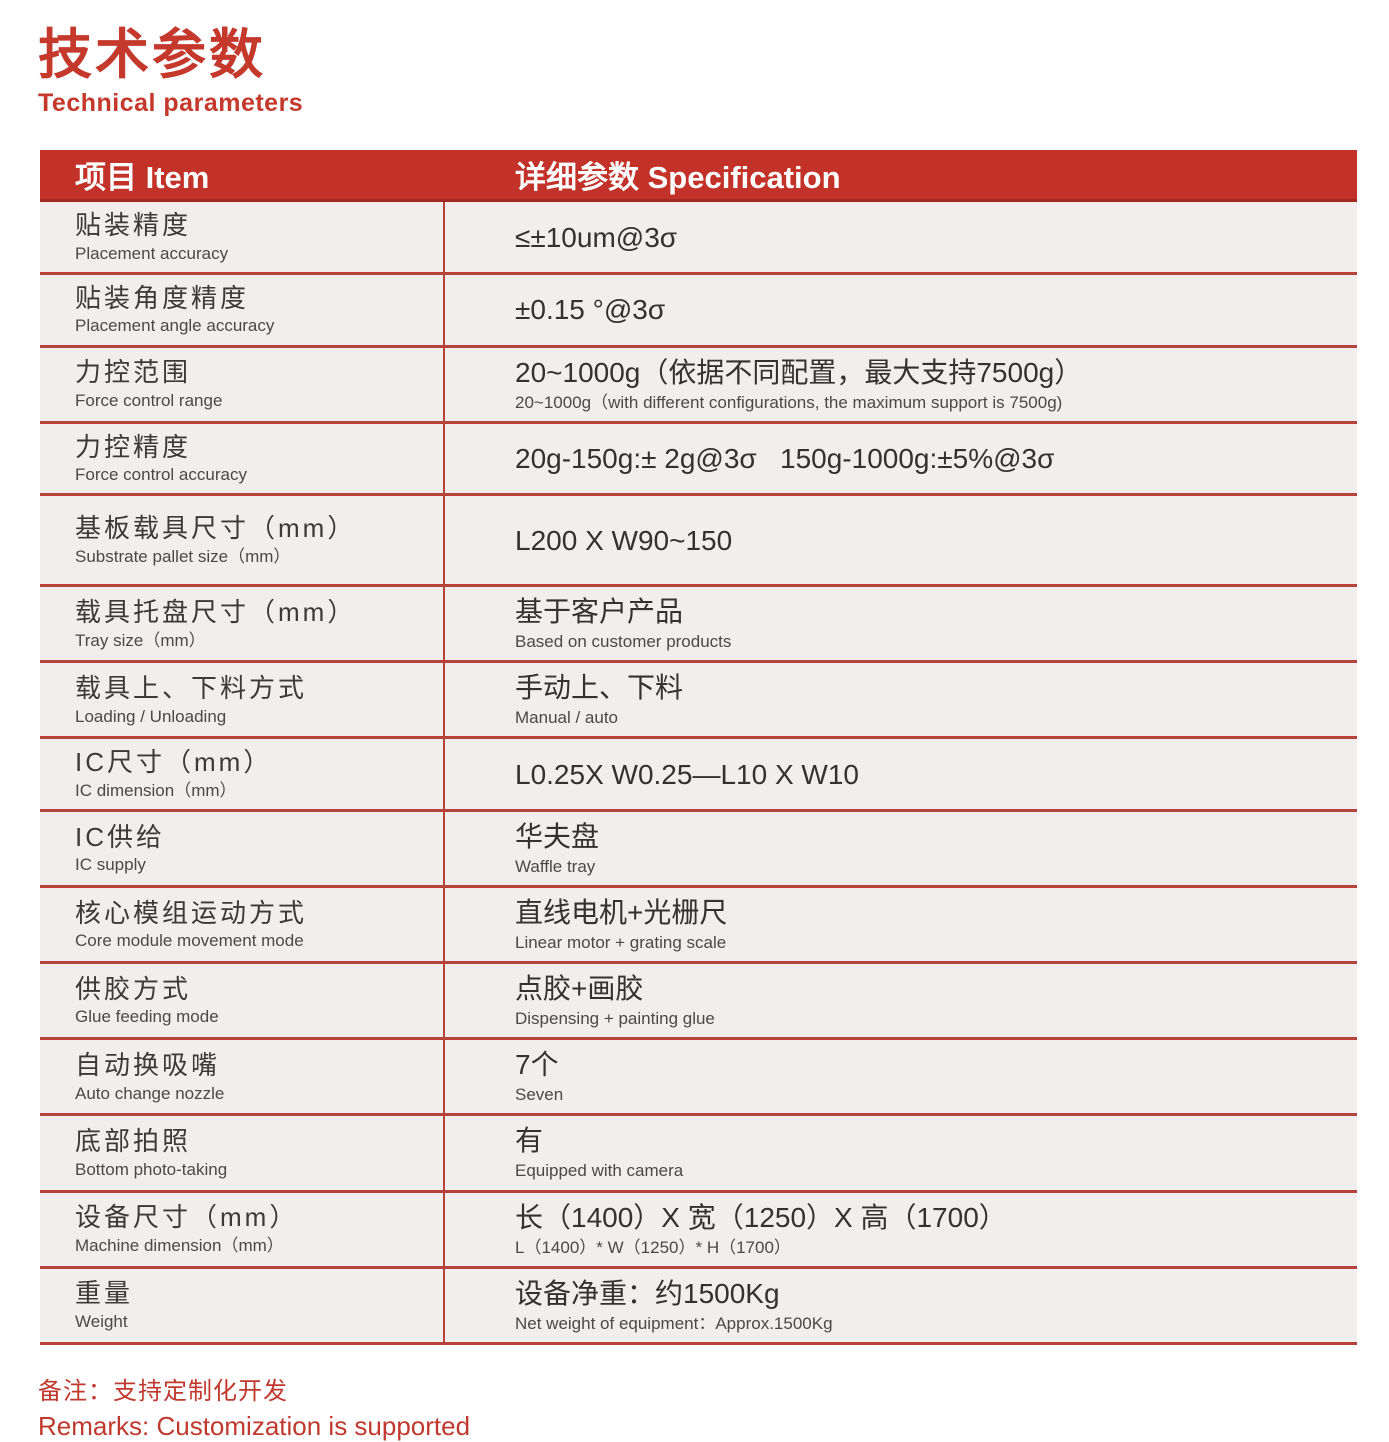 Image resolution: width=1389 pixels, height=1442 pixels. Describe the element at coordinates (191, 688) in the screenshot. I see `item-label-cn: 载具上、下料方式` at that location.